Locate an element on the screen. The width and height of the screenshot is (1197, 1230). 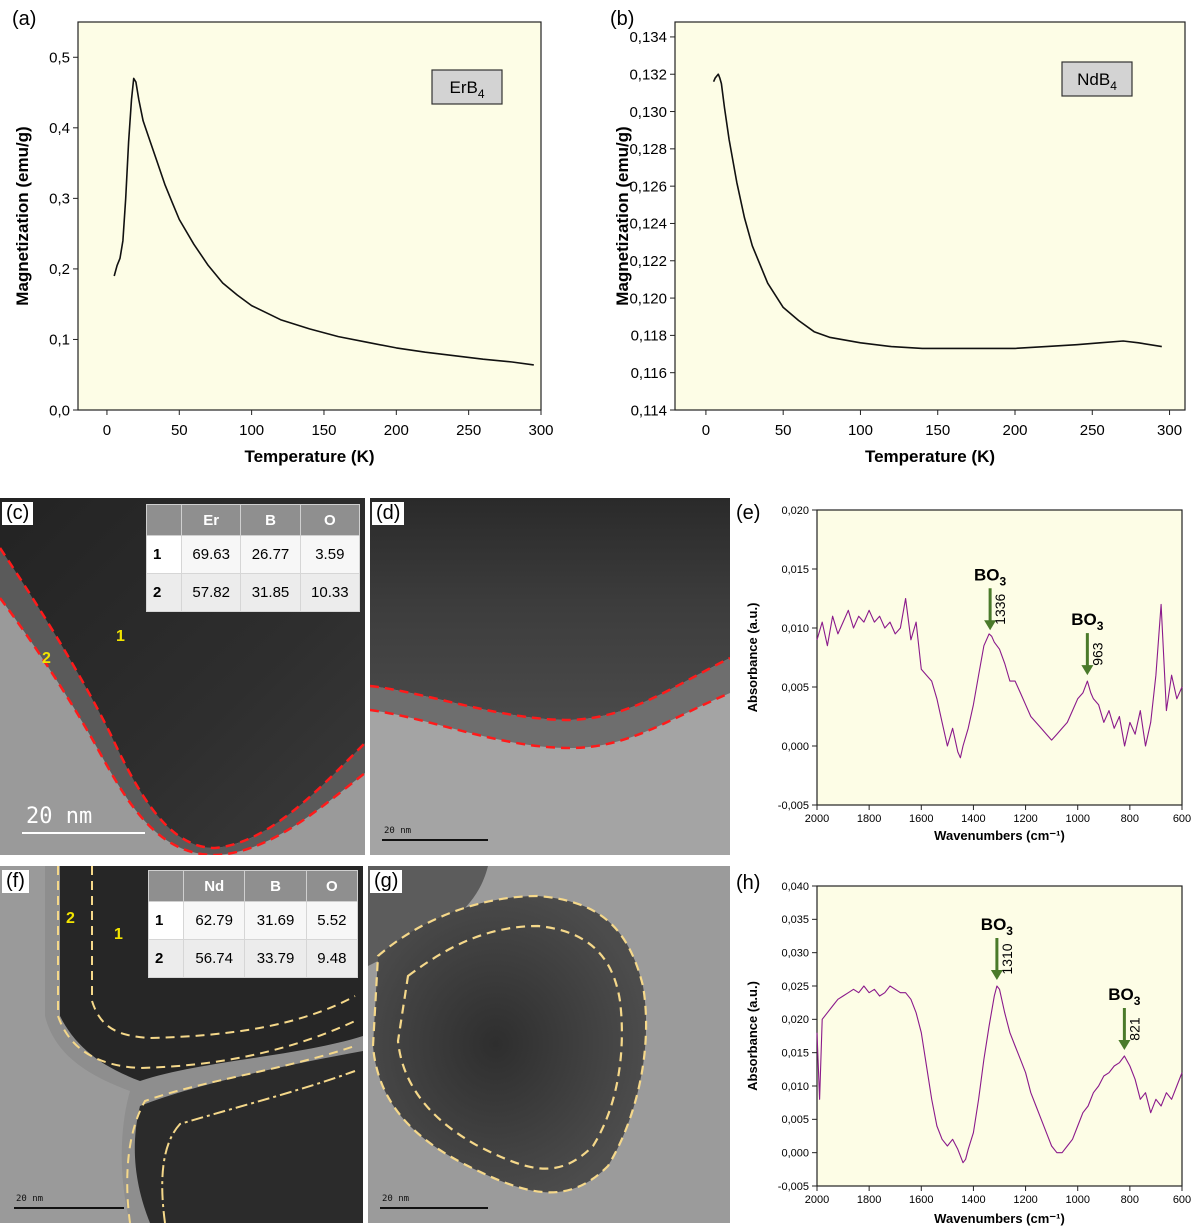
table-row: 2 56.74 33.79 9.48 is located at coordinates (253, 958).